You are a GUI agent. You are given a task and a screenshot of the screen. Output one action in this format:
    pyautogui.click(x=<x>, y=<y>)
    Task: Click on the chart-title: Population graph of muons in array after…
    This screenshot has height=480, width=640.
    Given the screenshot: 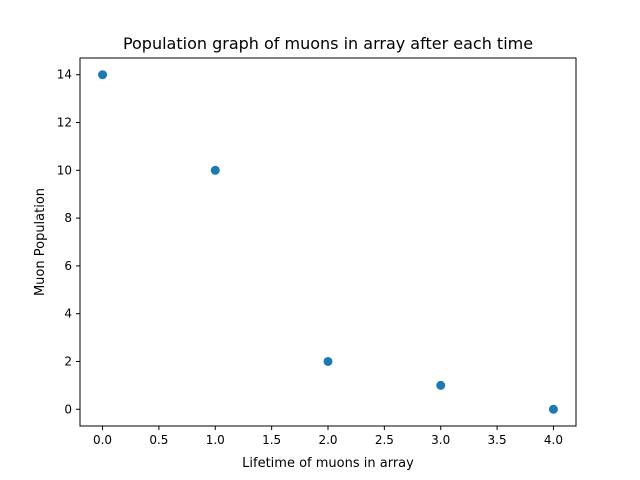 What is the action you would take?
    pyautogui.click(x=328, y=43)
    